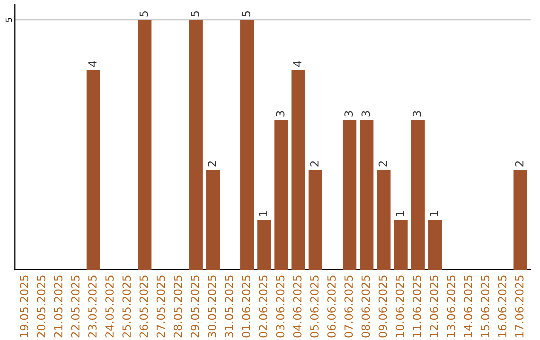  I want to click on x-tick-label: 07.06.2025, so click(349, 307).